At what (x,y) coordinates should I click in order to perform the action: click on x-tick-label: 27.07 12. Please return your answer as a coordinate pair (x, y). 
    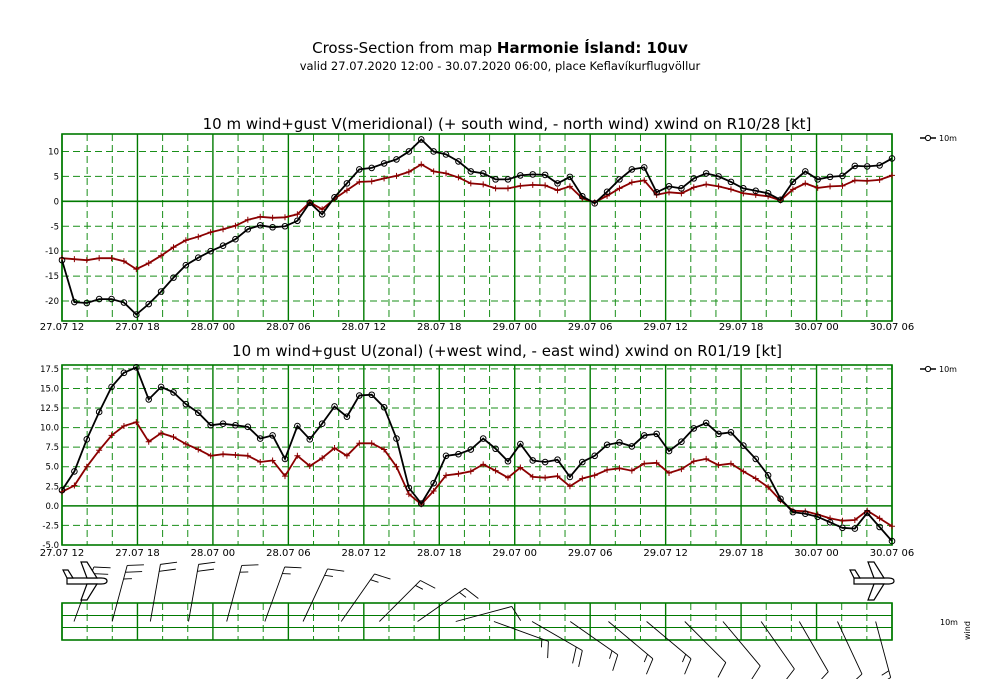
    Looking at the image, I should click on (62, 553).